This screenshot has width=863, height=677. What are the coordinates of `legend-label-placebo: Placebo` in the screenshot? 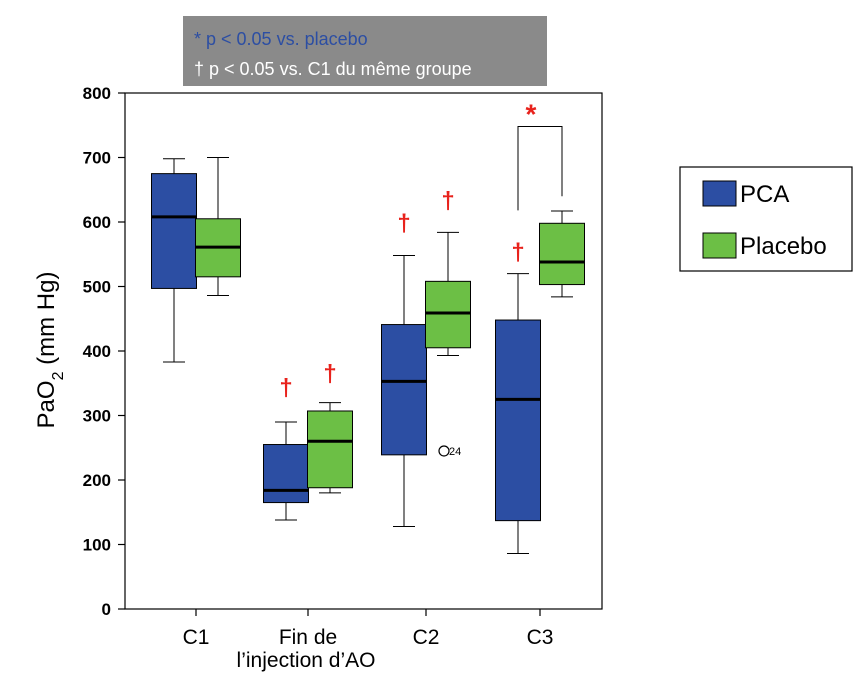 It's located at (783, 246).